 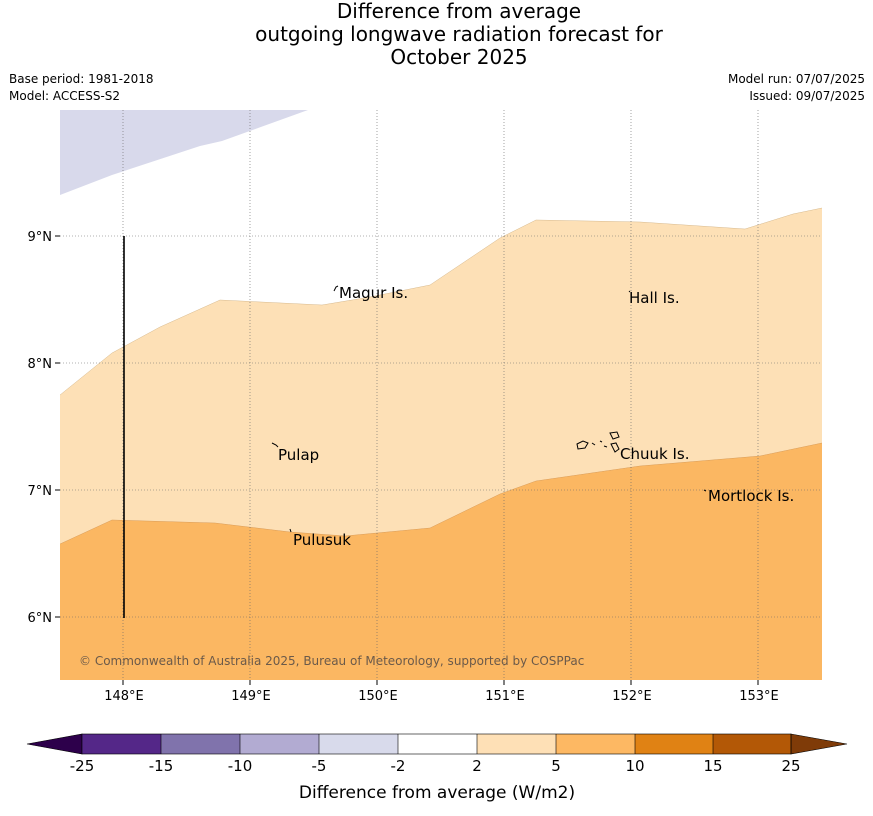 I want to click on colorbar-tick-3: -10, so click(x=240, y=766).